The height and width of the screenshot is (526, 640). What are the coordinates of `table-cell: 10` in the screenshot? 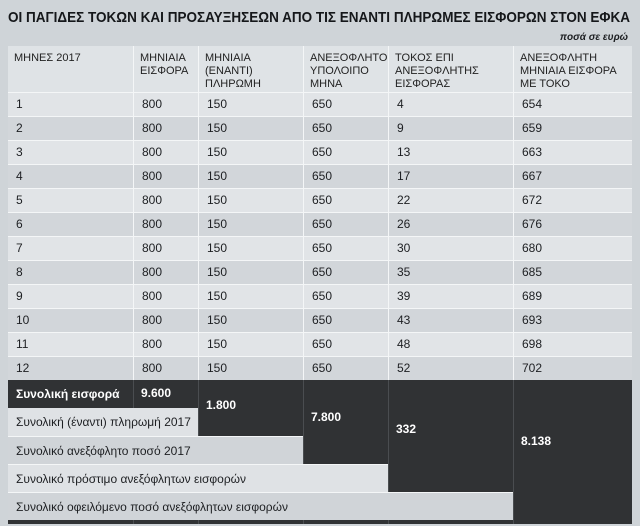 It's located at (23, 320).